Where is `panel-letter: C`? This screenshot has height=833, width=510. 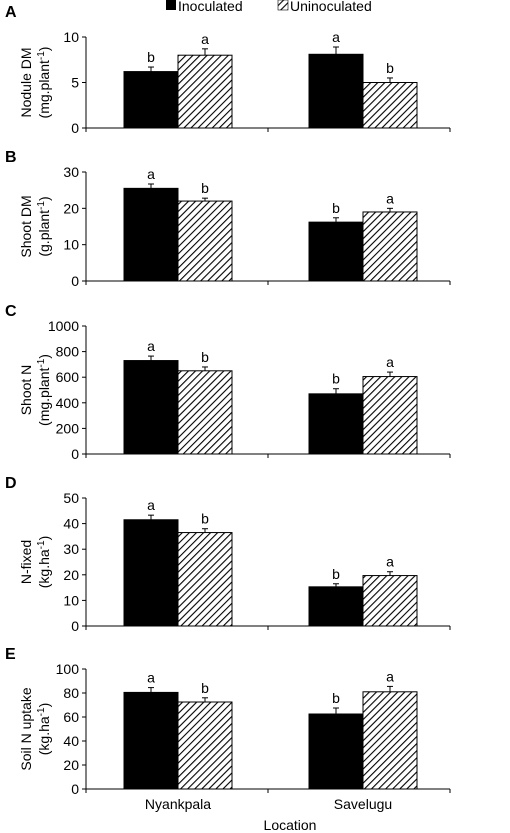
panel-letter: C is located at coordinates (11, 311).